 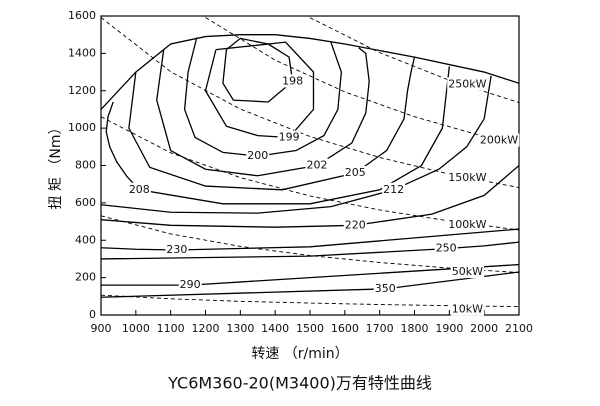 I want to click on contour-label: 199, so click(x=289, y=136).